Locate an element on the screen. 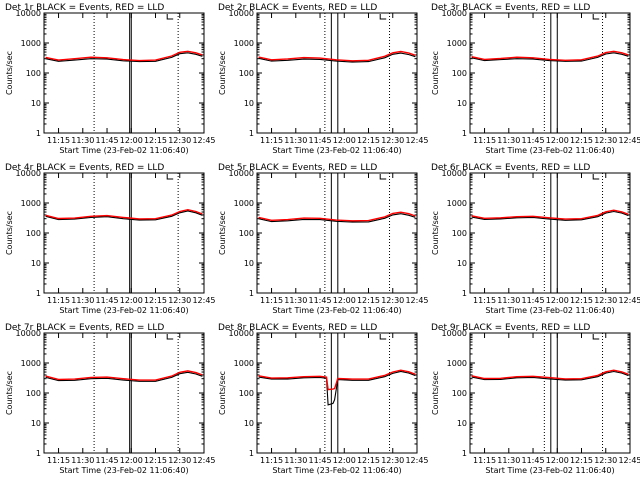 This screenshot has width=640, height=480. chart-title: Det 5r BLACK = Events, RED = LLD is located at coordinates (297, 168).